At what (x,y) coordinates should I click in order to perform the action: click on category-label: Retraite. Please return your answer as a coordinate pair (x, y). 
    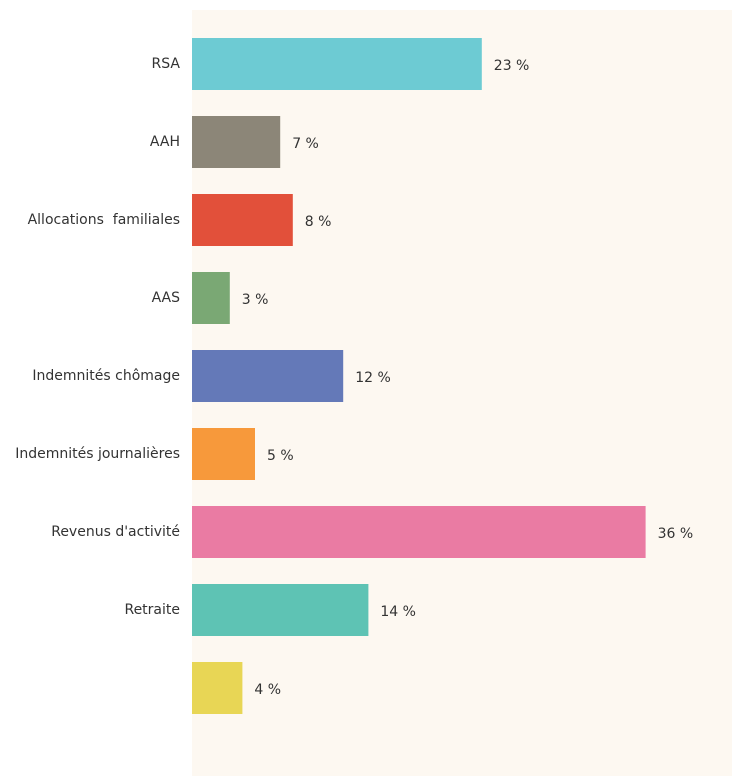
    Looking at the image, I should click on (152, 610).